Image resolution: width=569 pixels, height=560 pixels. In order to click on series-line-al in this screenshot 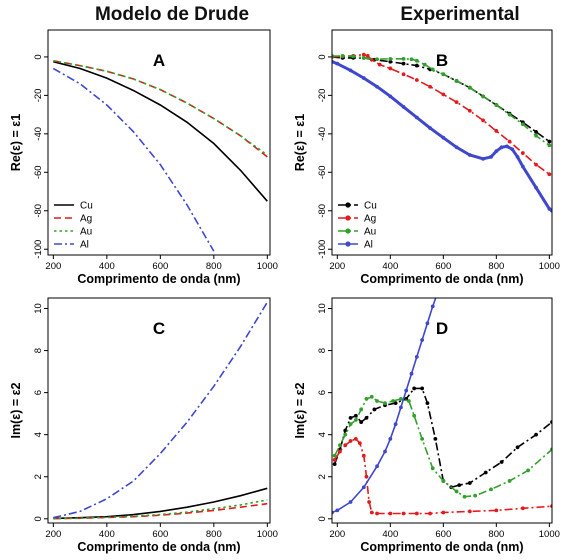, I will do `click(160, 410)`.